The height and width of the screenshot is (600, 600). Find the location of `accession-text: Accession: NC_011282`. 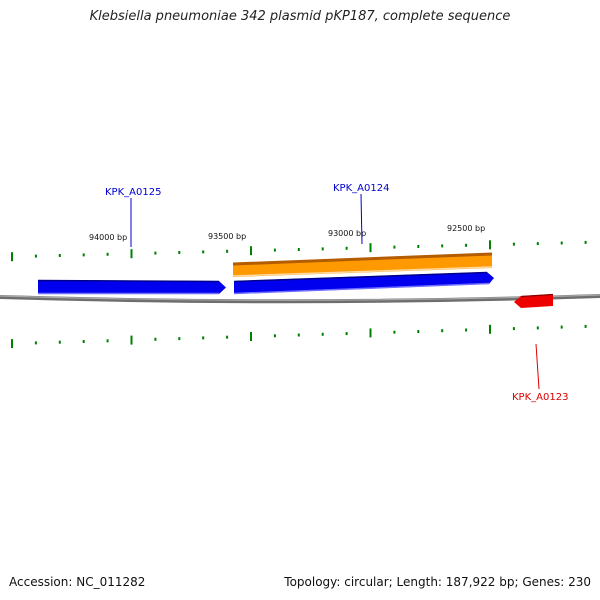

accession-text: Accession: NC_011282 is located at coordinates (77, 582).